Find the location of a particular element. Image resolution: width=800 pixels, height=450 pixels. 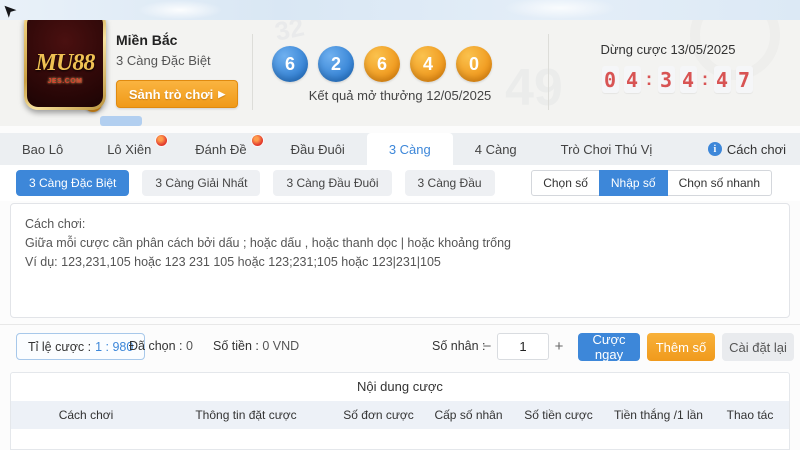

header-divider-right is located at coordinates (548, 72).